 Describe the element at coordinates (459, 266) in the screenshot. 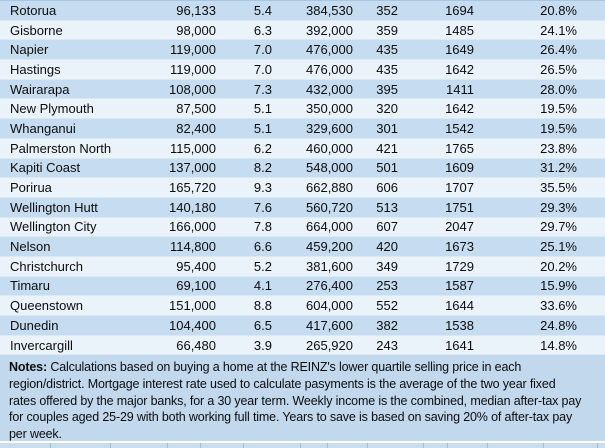

I see `weekly-income-cell: 1729` at that location.